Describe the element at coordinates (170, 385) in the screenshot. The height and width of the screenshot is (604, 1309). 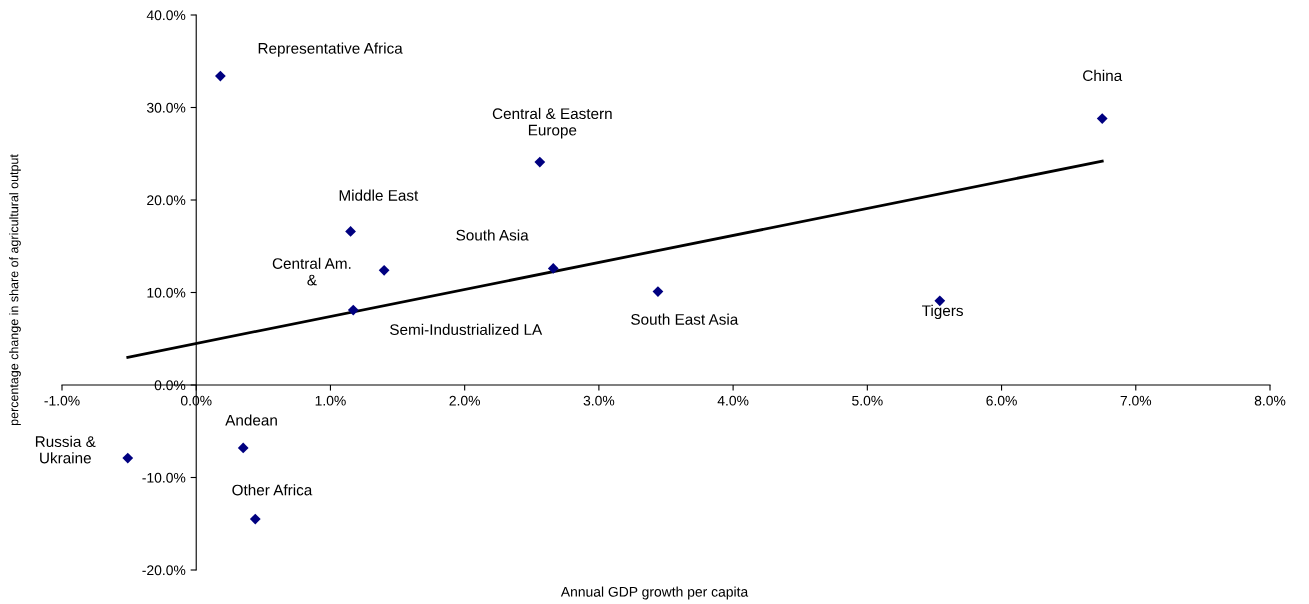
I see `y-tick-label: 0.0%` at that location.